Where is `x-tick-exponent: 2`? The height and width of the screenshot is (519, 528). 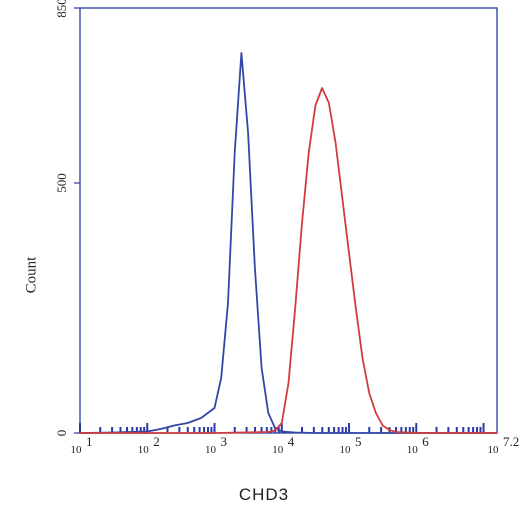
x-tick-exponent: 2 is located at coordinates (156, 441).